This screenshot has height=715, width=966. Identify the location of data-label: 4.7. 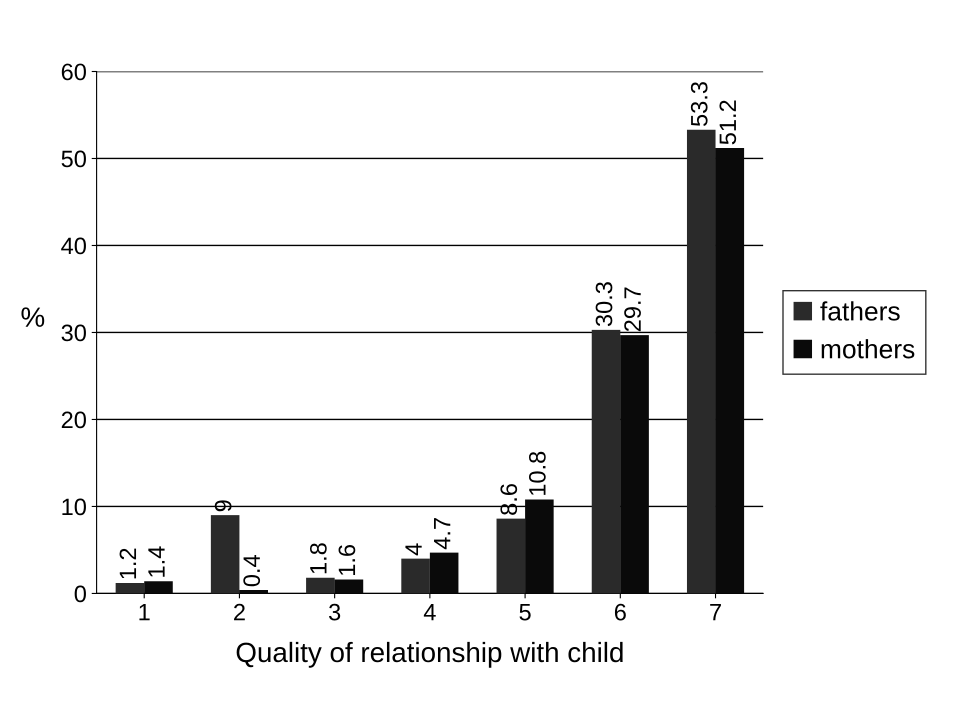
(442, 534).